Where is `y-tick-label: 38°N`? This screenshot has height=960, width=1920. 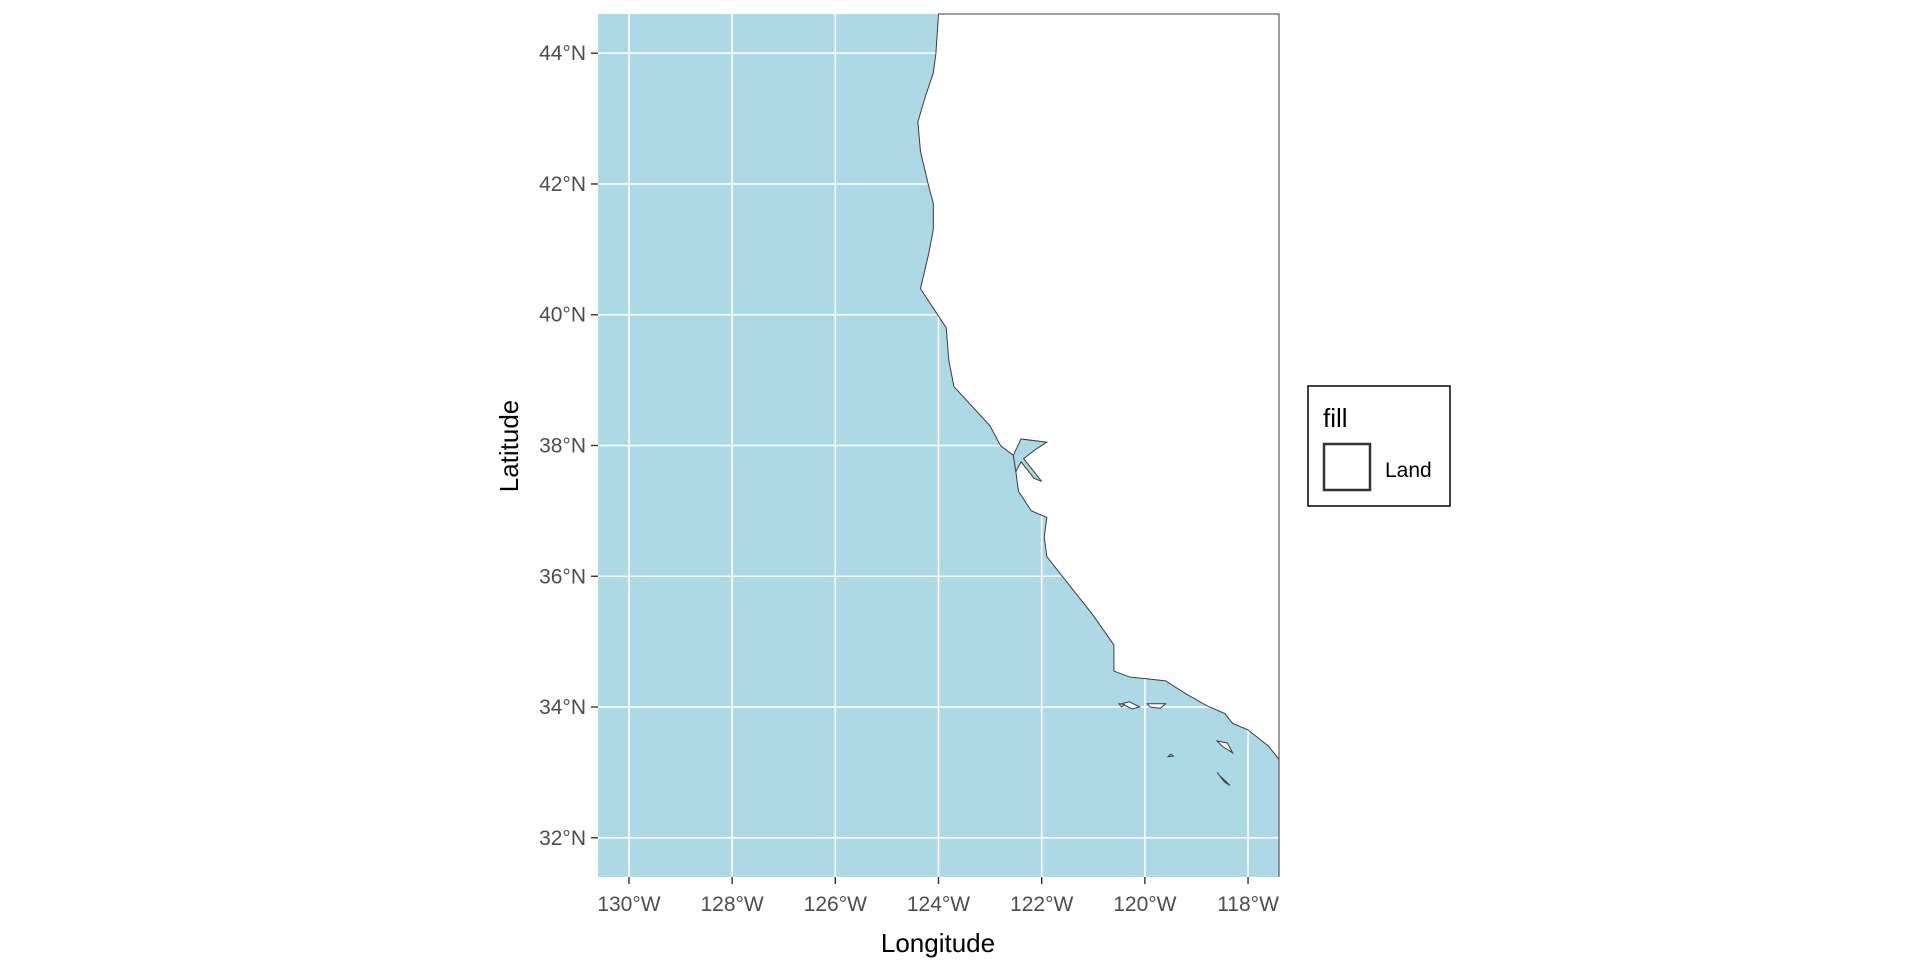
y-tick-label: 38°N is located at coordinates (562, 446).